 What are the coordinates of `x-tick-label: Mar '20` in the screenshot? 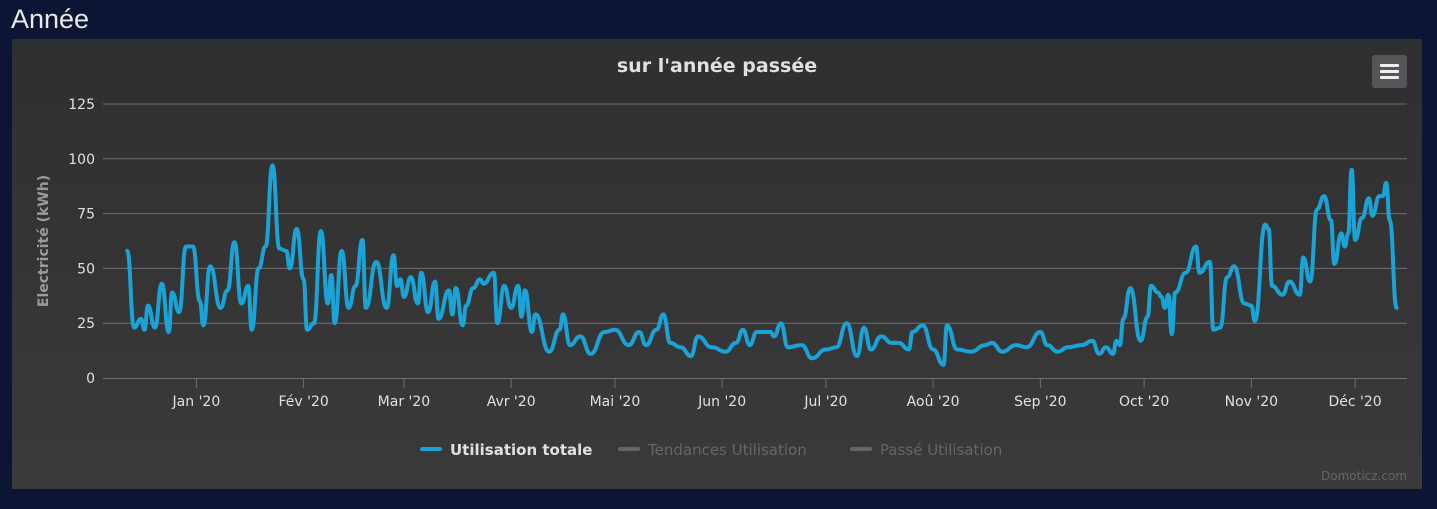 It's located at (404, 402).